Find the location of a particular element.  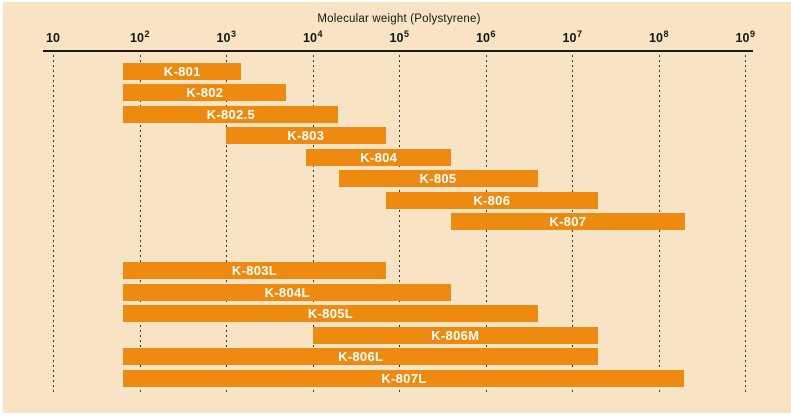

range-bar-k-801: K-801 is located at coordinates (182, 71).